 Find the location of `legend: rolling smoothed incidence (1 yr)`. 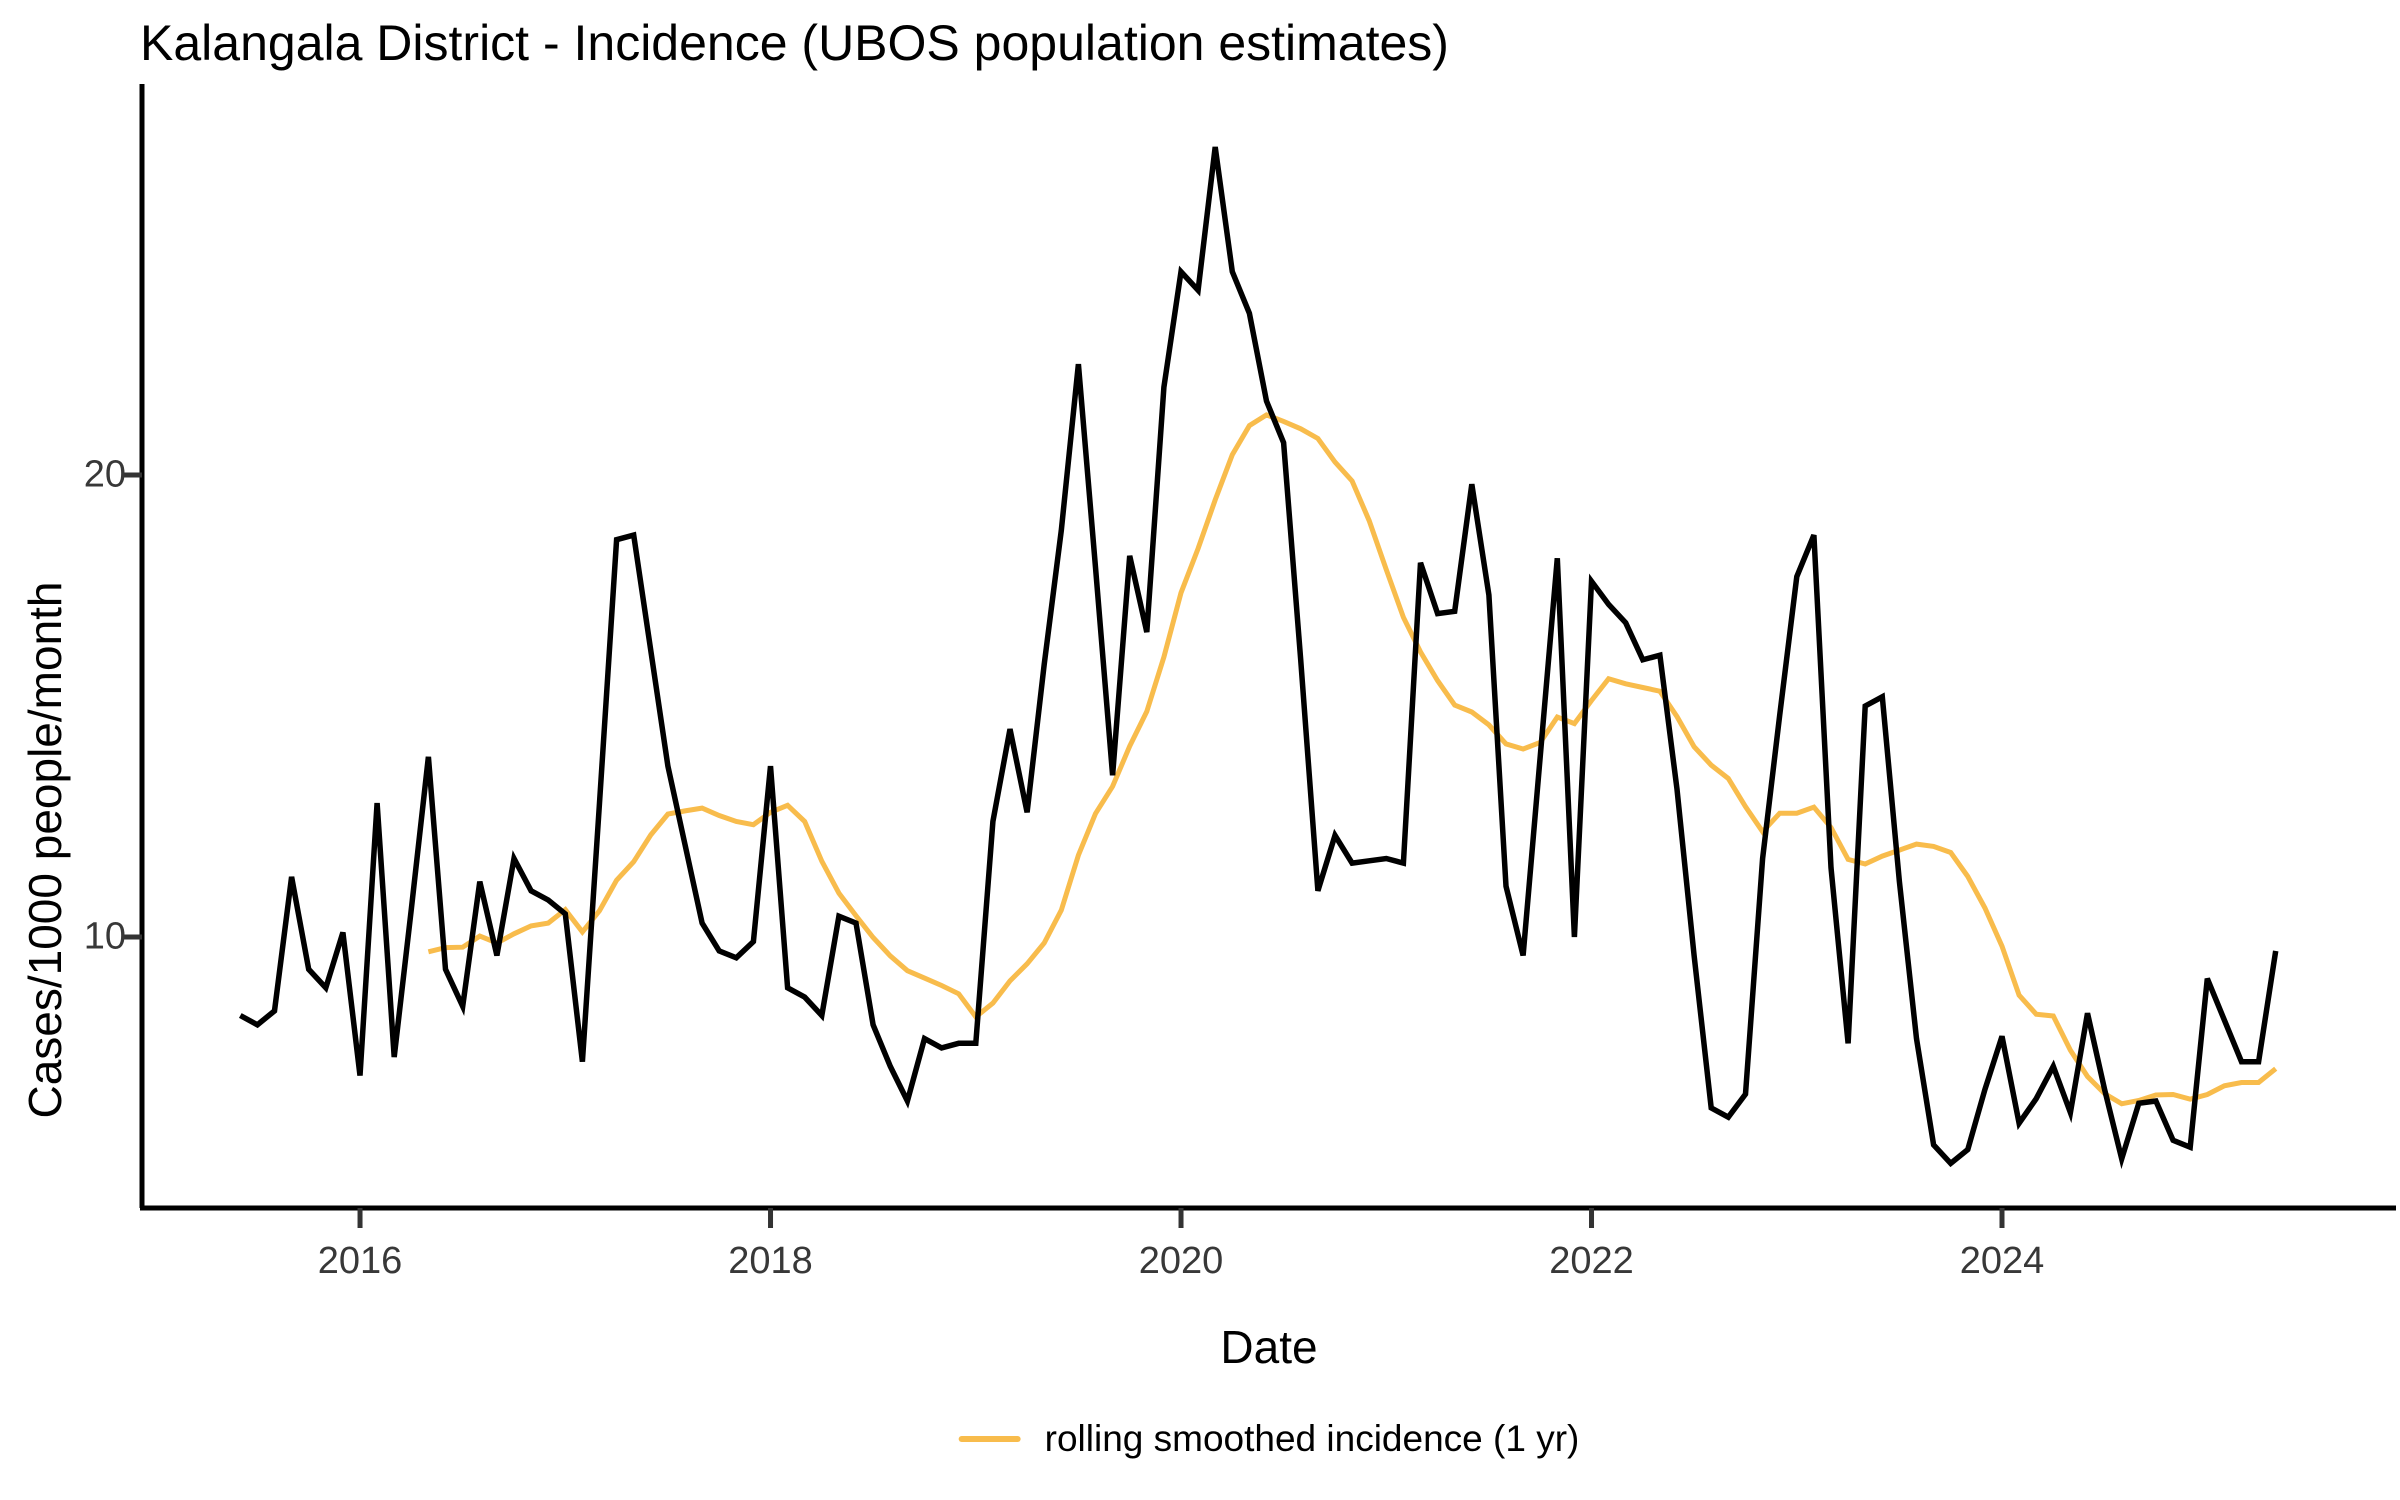

legend: rolling smoothed incidence (1 yr) is located at coordinates (1269, 1439).